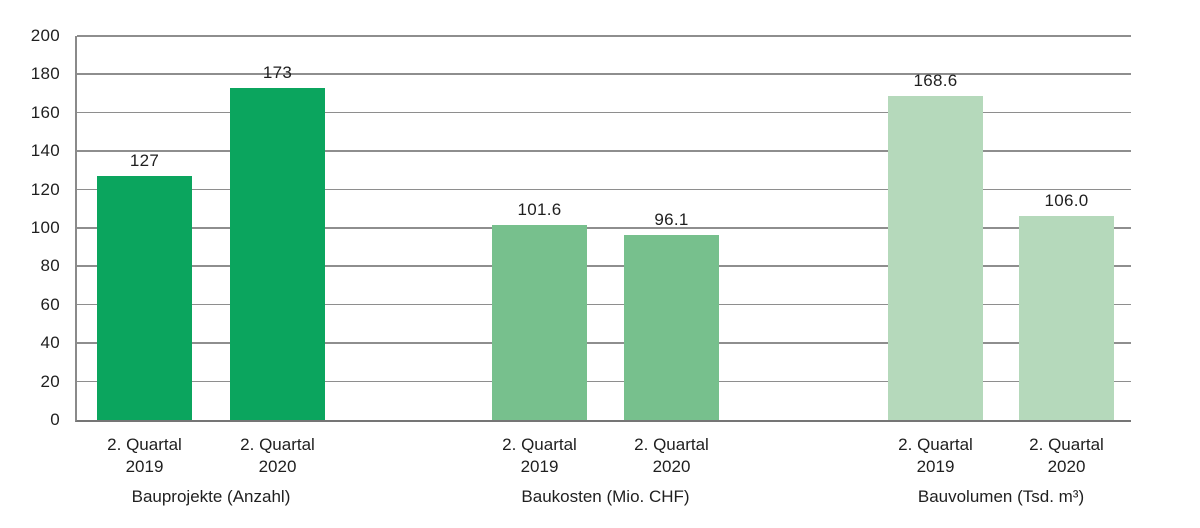  What do you see at coordinates (1001, 496) in the screenshot?
I see `group-label: Bauvolumen (Tsd. m³)` at bounding box center [1001, 496].